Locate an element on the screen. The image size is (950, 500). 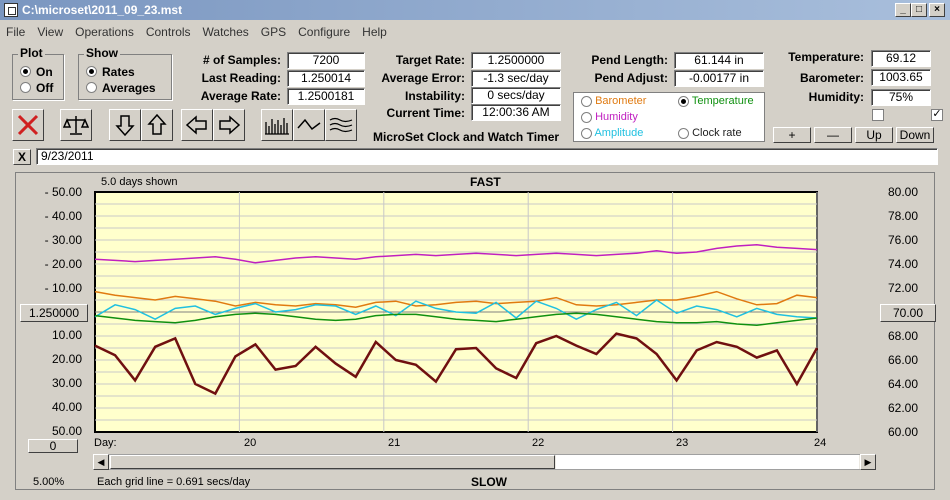
plot-off-radio: Off is located at coordinates (36, 87).